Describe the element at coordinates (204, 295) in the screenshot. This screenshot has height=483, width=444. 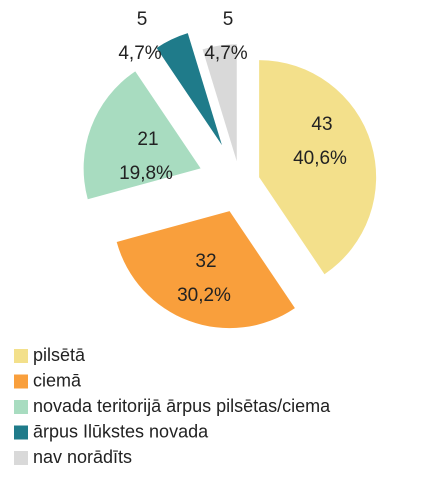
I see `percent-label: 30,2%` at that location.